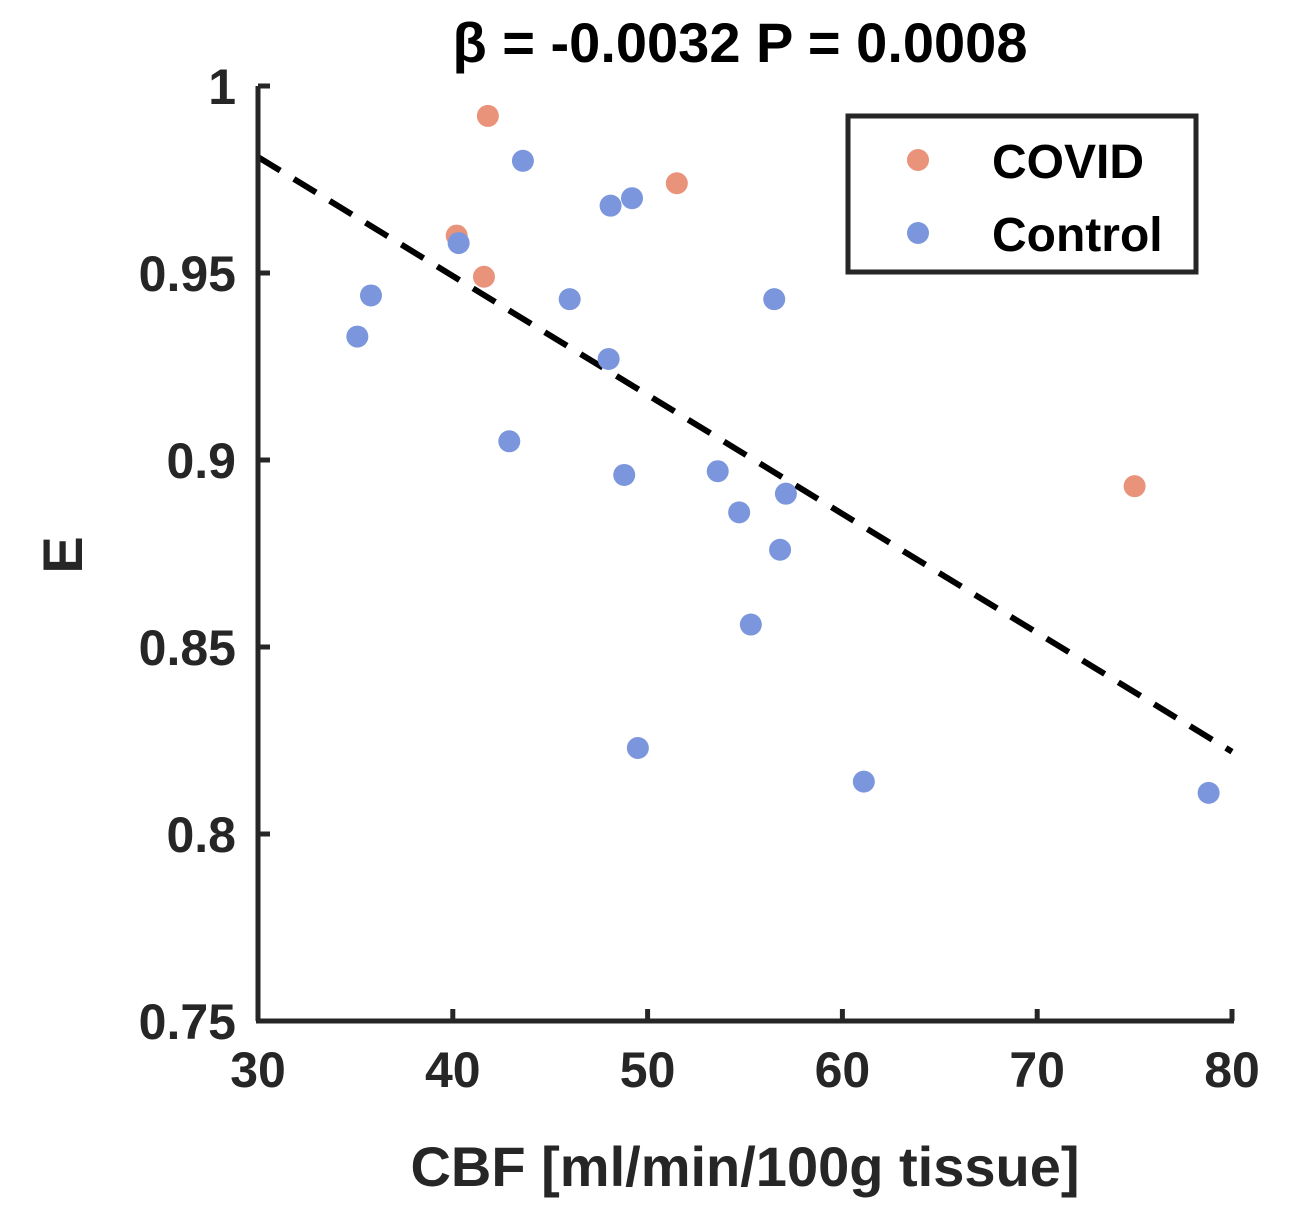  What do you see at coordinates (187, 274) in the screenshot?
I see `y-tick-label: 0.95` at bounding box center [187, 274].